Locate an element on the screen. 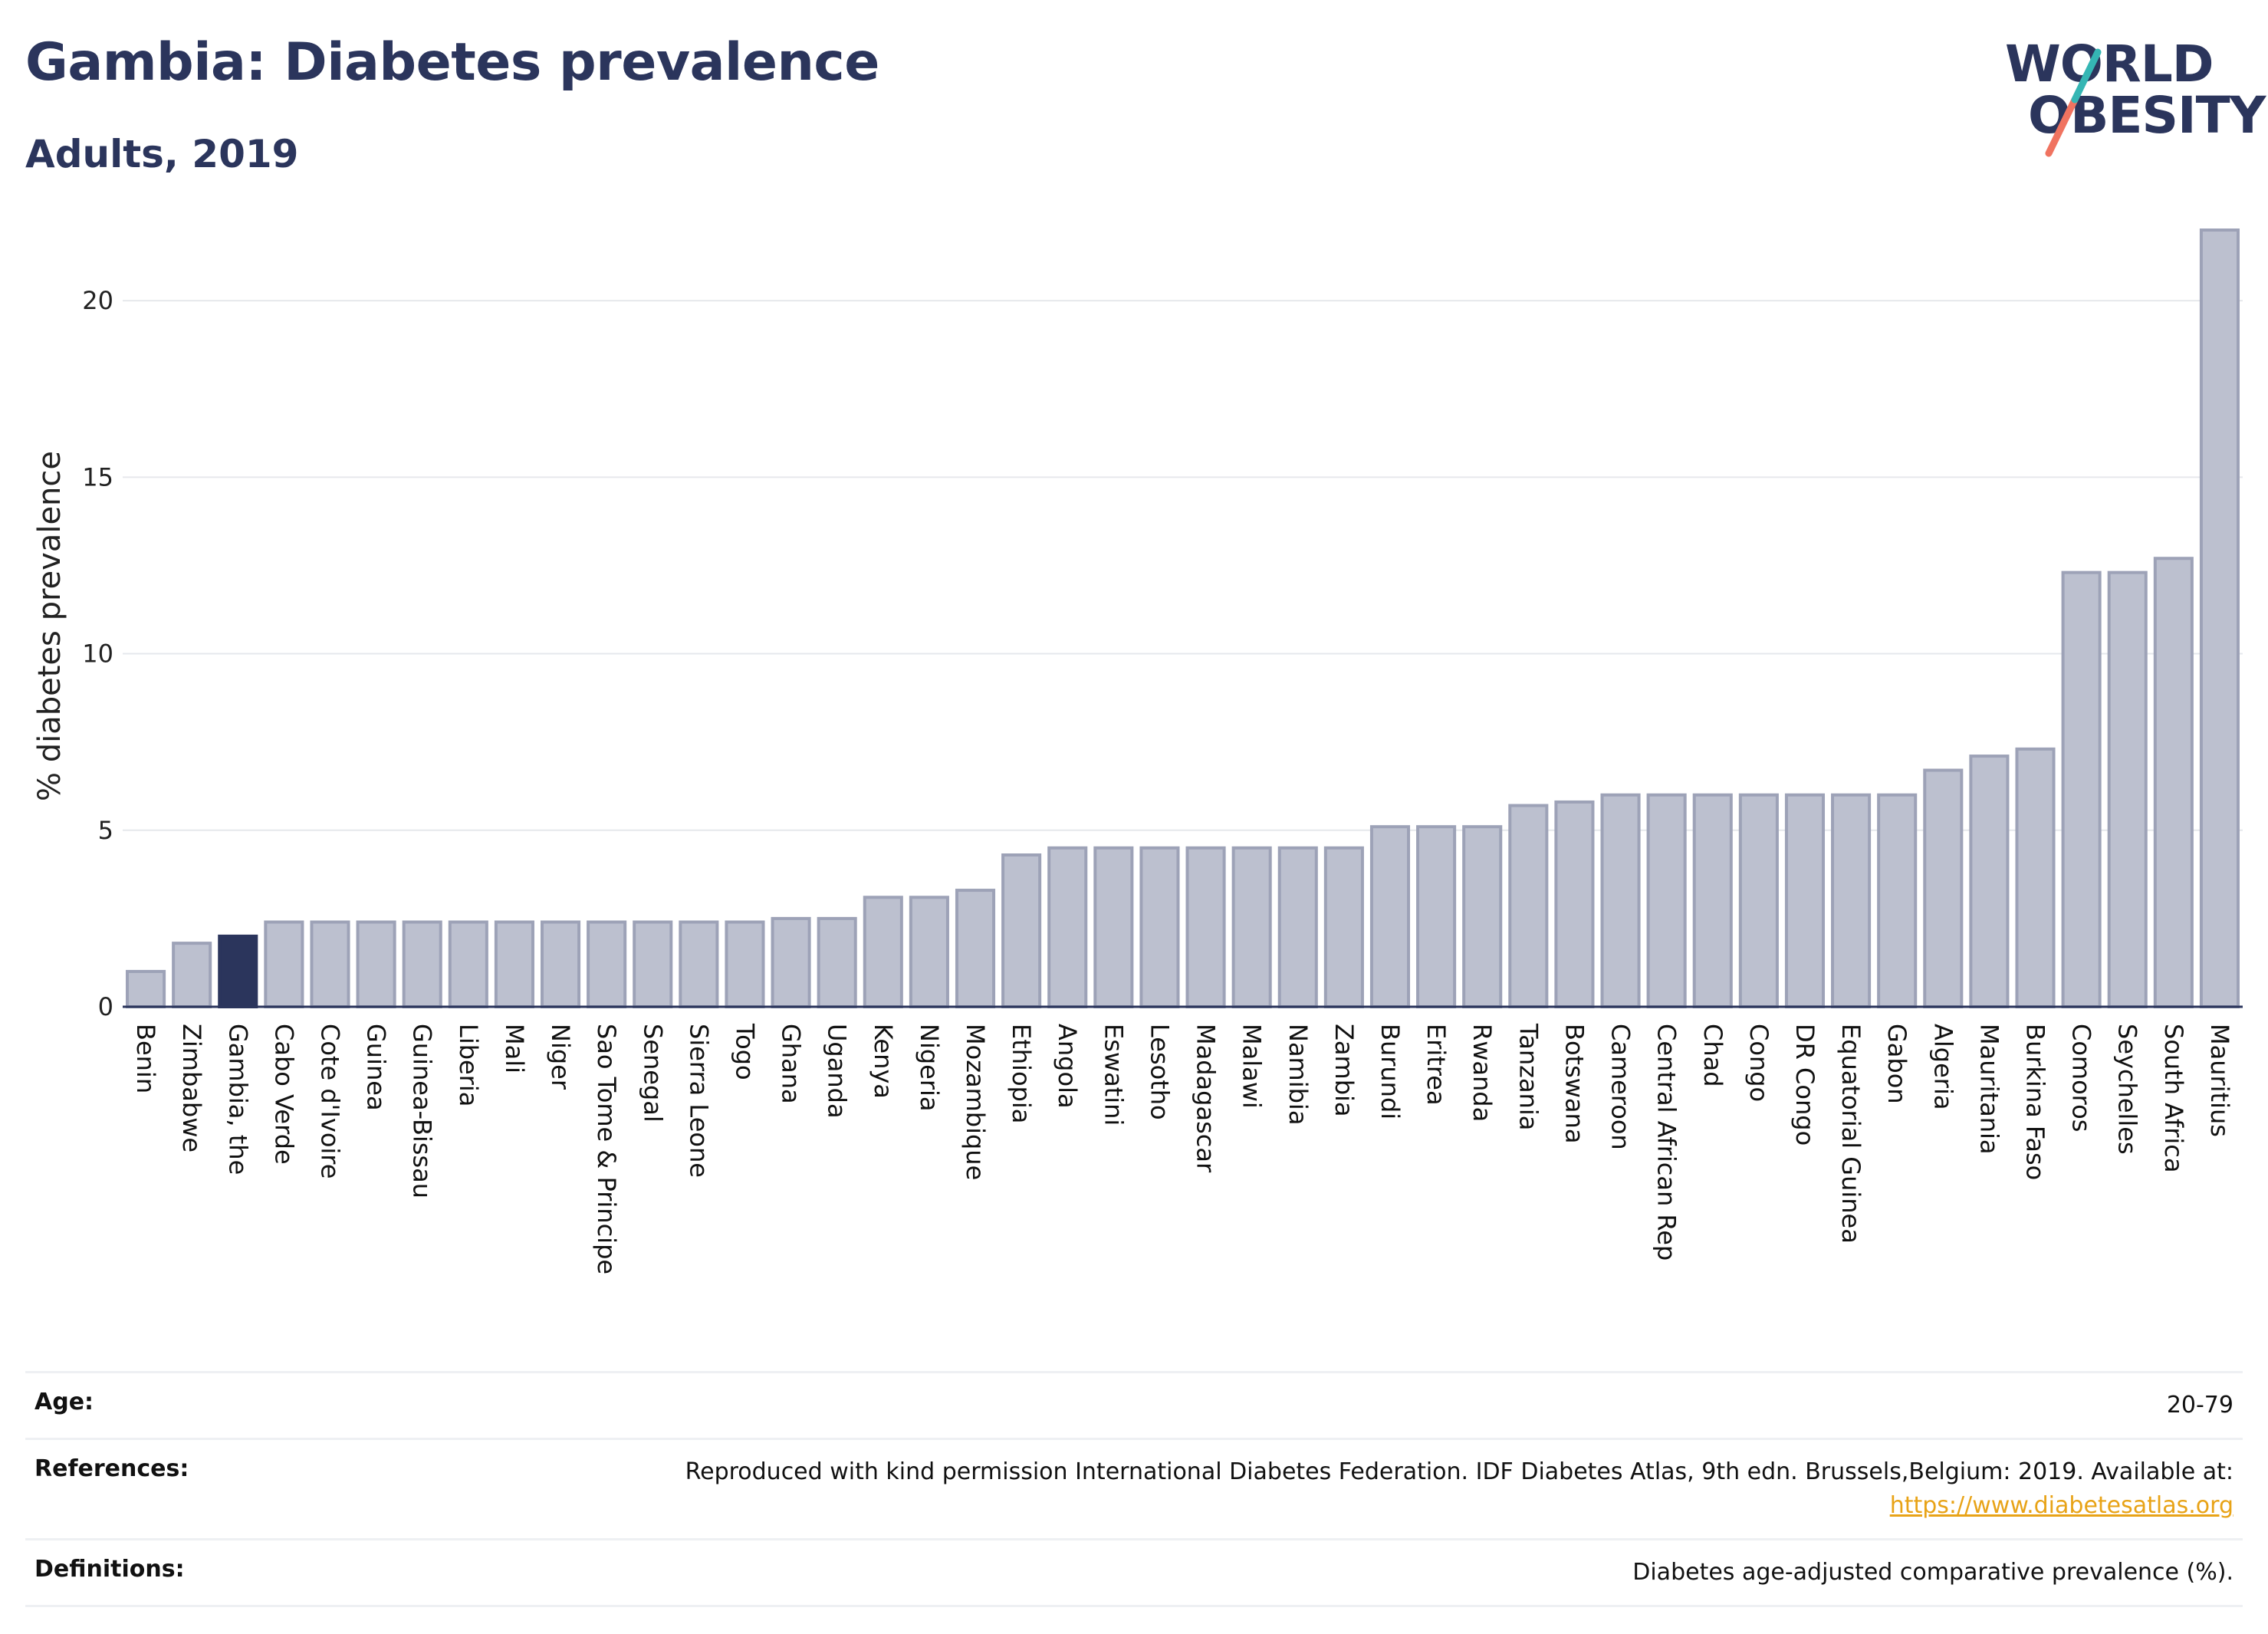  y-tick-label: 0 is located at coordinates (105, 1007).